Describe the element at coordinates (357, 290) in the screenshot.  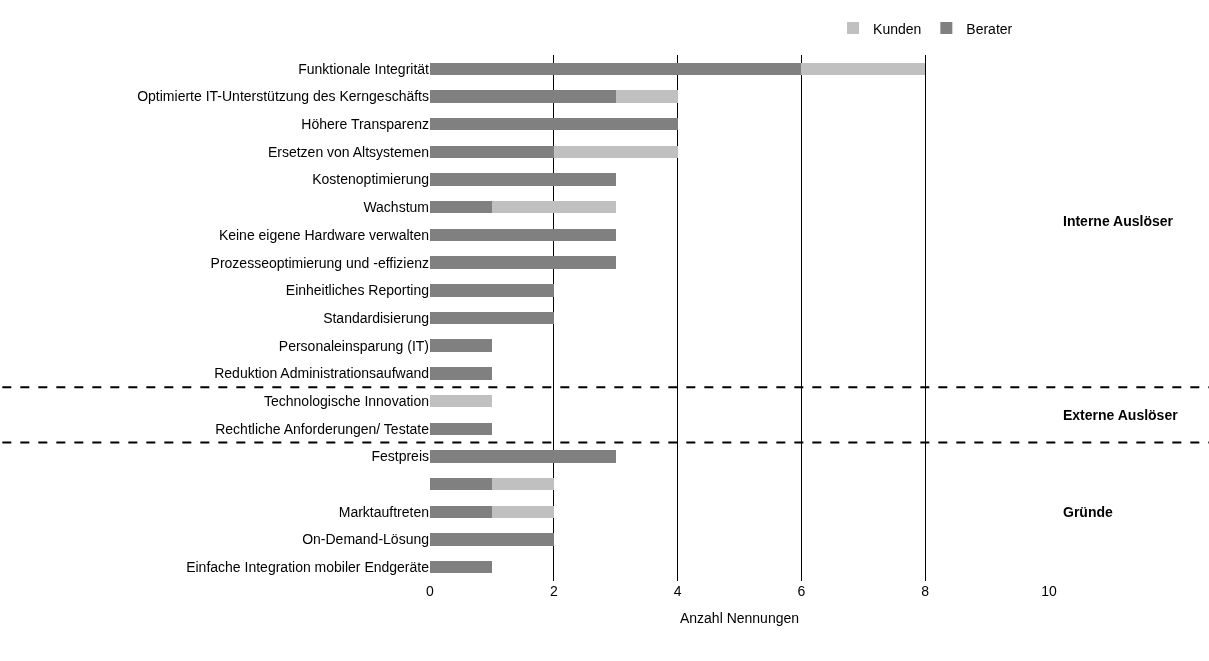
I see `y-tick-label: Einheitliches Reporting` at that location.